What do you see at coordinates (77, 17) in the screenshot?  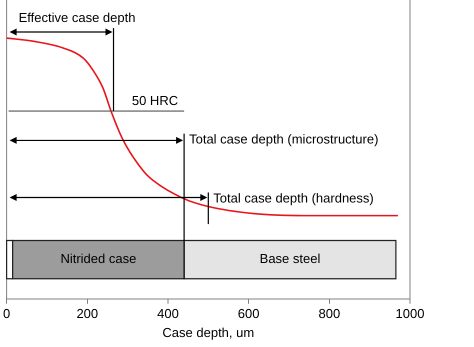 I see `ref-line-label: Effective case depth` at bounding box center [77, 17].